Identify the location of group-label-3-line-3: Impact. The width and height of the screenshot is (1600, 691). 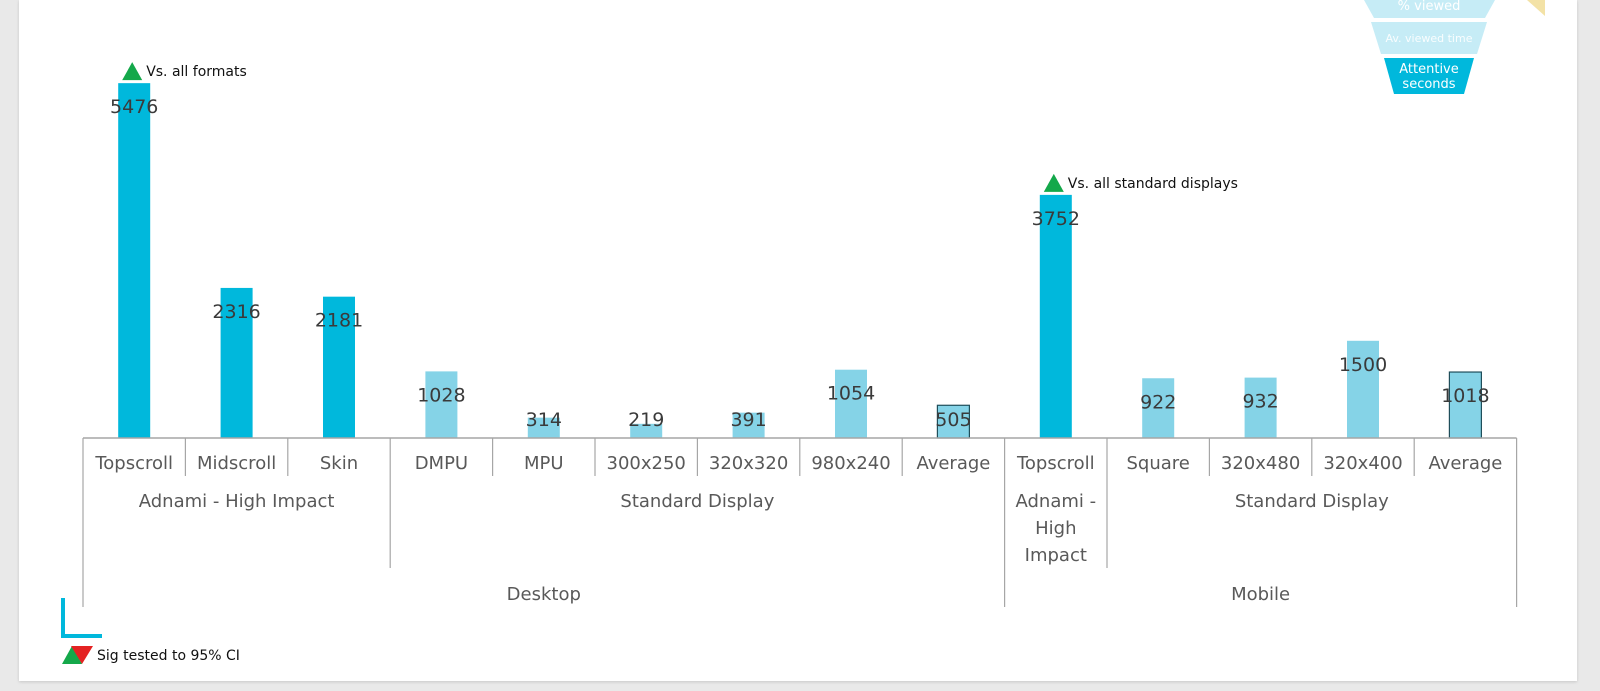
(1056, 555).